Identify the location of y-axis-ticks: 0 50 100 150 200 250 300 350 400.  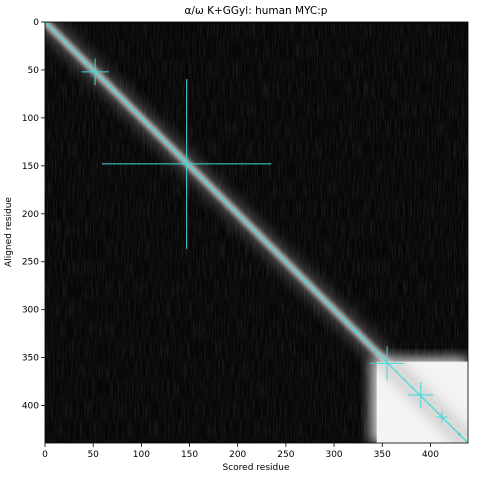
(33, 215).